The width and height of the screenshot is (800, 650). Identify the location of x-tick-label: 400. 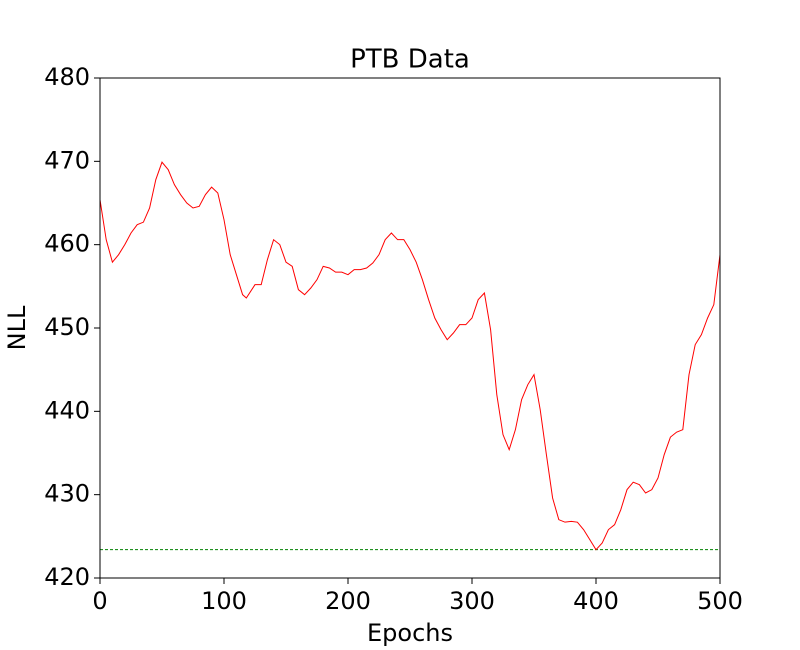
(596, 601).